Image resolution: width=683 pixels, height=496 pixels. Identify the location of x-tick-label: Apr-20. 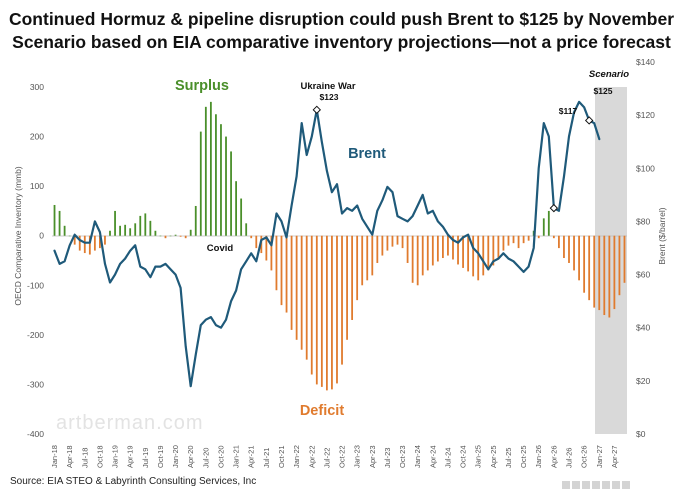
(190, 456).